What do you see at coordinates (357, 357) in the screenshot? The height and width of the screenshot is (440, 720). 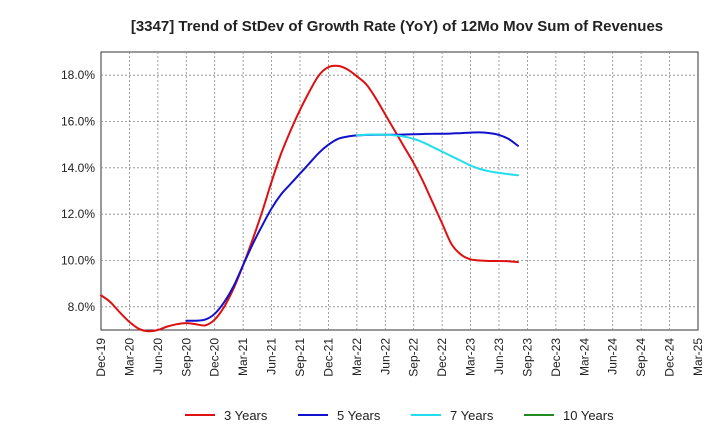 I see `x-tick-label: Mar-22` at bounding box center [357, 357].